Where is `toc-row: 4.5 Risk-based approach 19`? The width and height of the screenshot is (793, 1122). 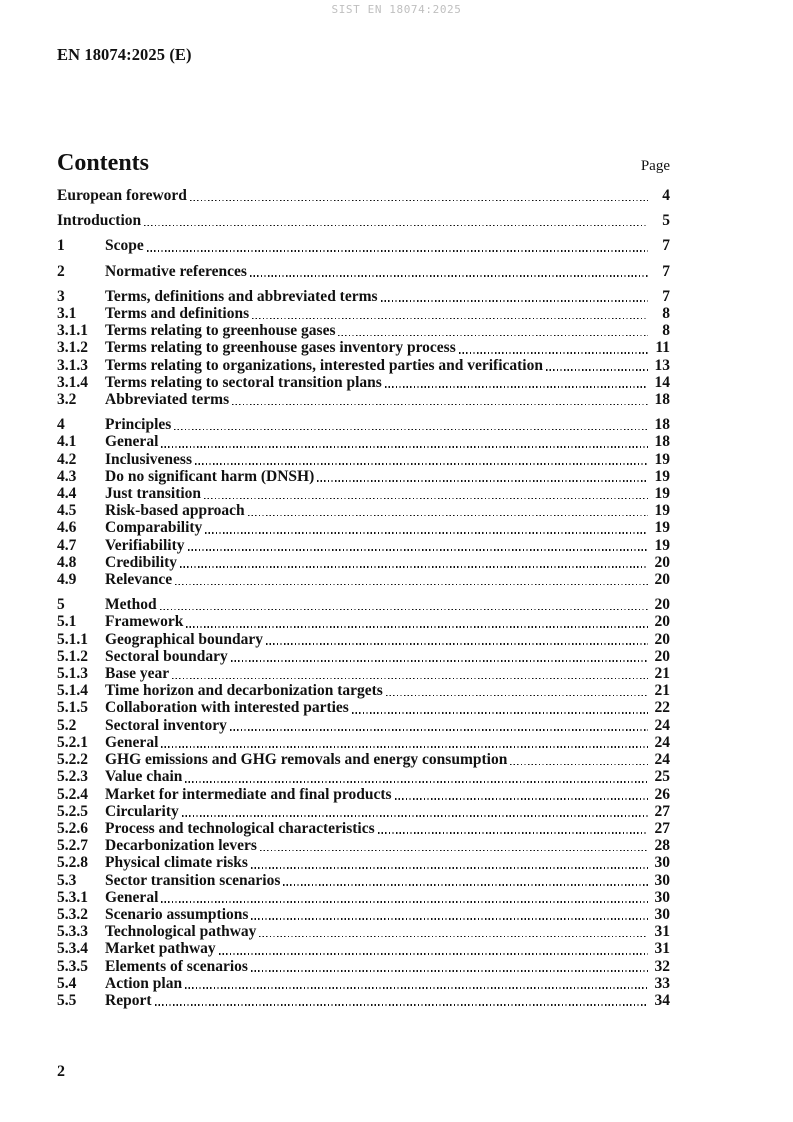
toc-row: 4.5 Risk-based approach 19 is located at coordinates (363, 510).